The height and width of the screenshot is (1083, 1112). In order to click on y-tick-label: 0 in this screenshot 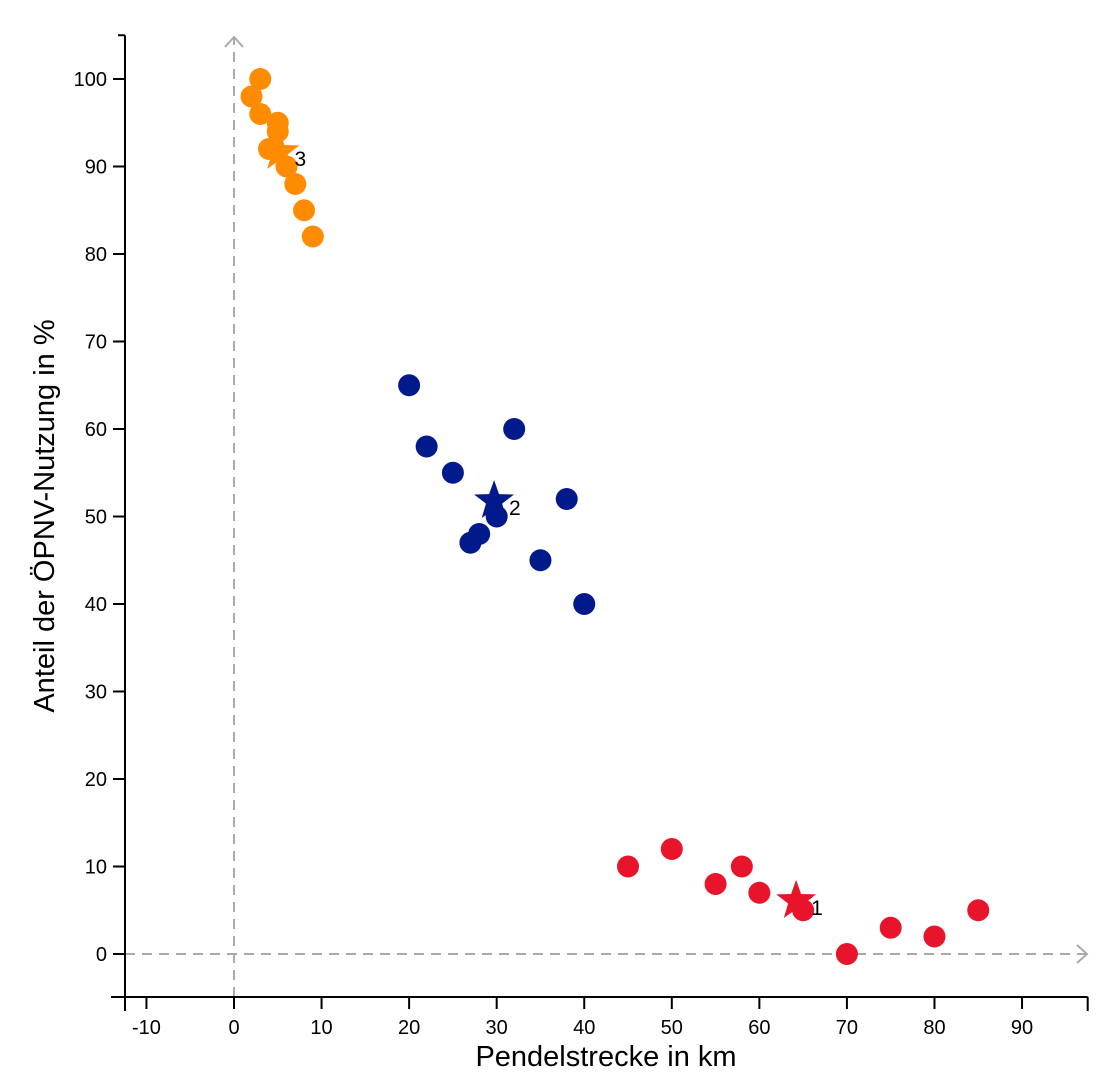, I will do `click(101, 955)`.